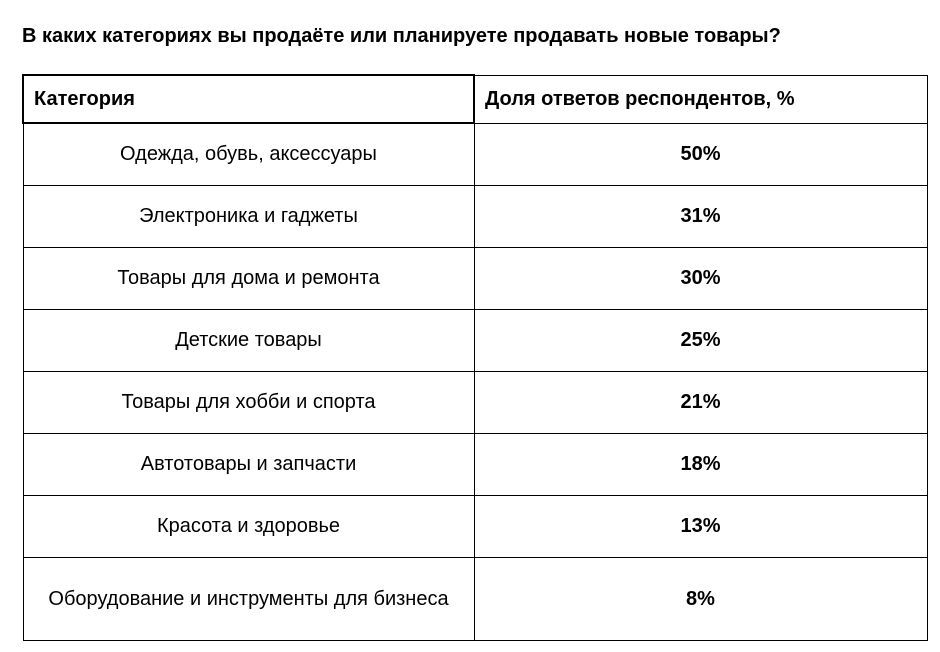 The width and height of the screenshot is (940, 652). I want to click on category-cell: Электроника и гаджеты, so click(248, 216).